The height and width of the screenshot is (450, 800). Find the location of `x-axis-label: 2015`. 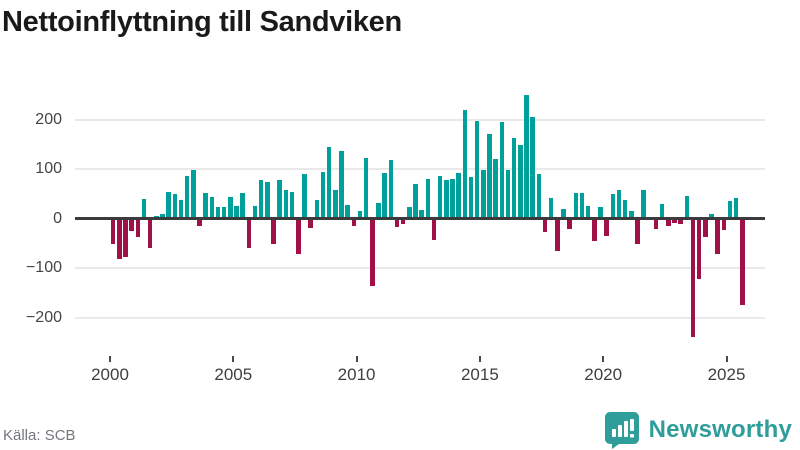

x-axis-label: 2015 is located at coordinates (479, 374).